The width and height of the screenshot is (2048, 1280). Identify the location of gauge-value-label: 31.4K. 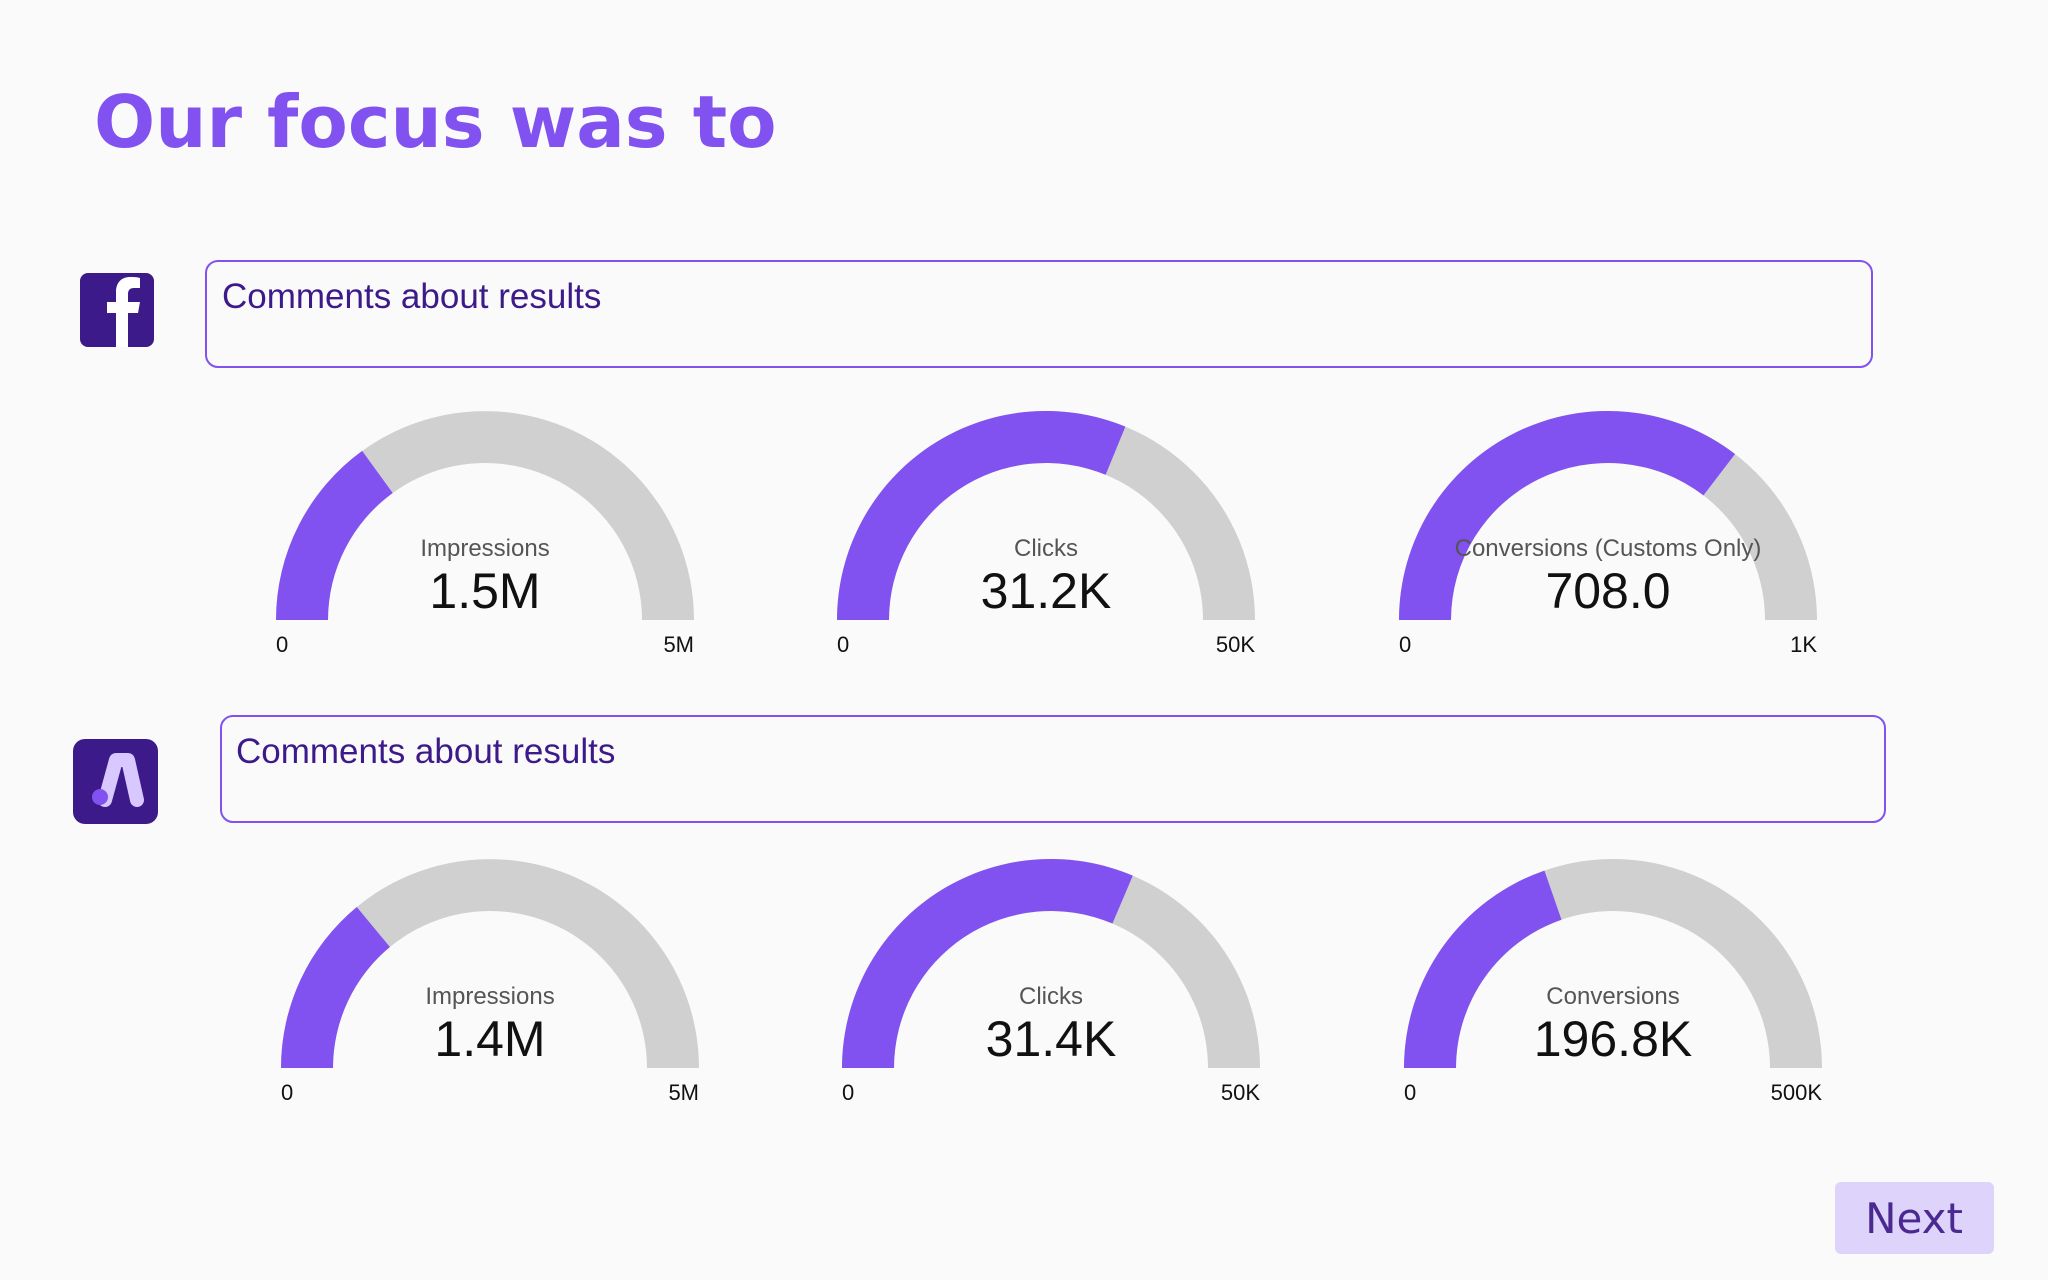
(1051, 1039).